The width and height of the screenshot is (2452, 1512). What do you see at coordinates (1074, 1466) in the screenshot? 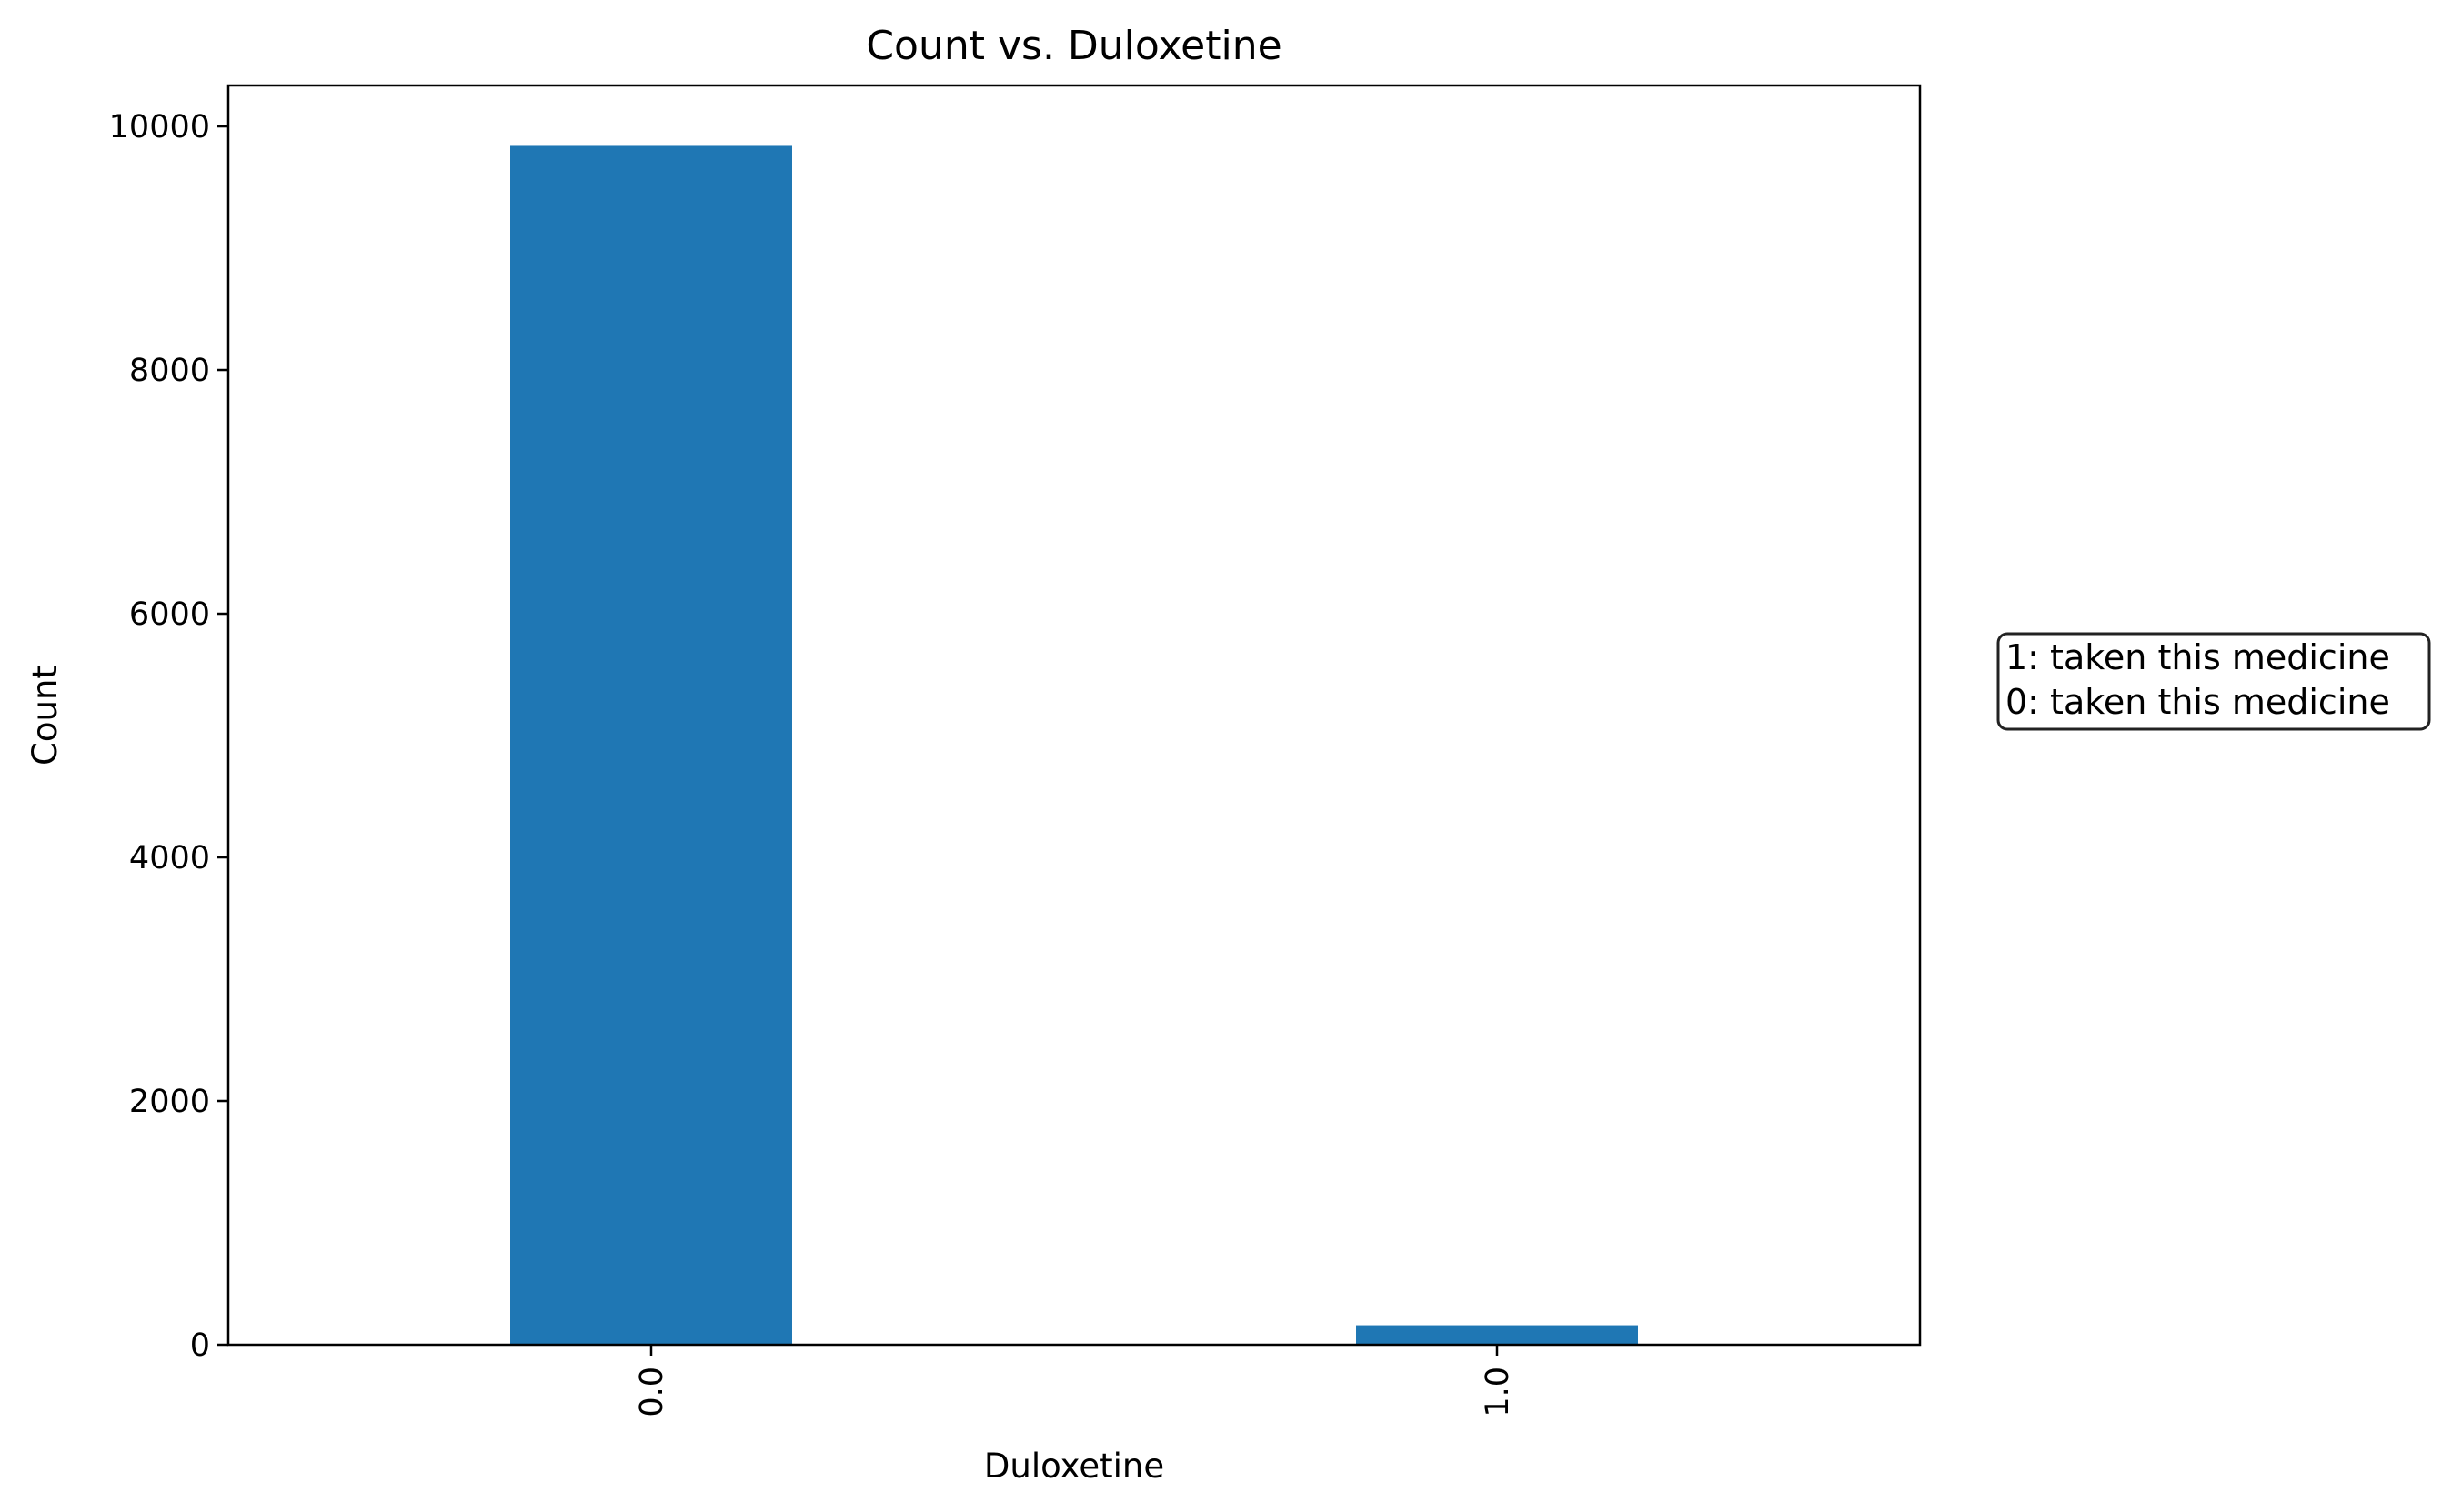
I see `x-axis-label: Duloxetine` at bounding box center [1074, 1466].